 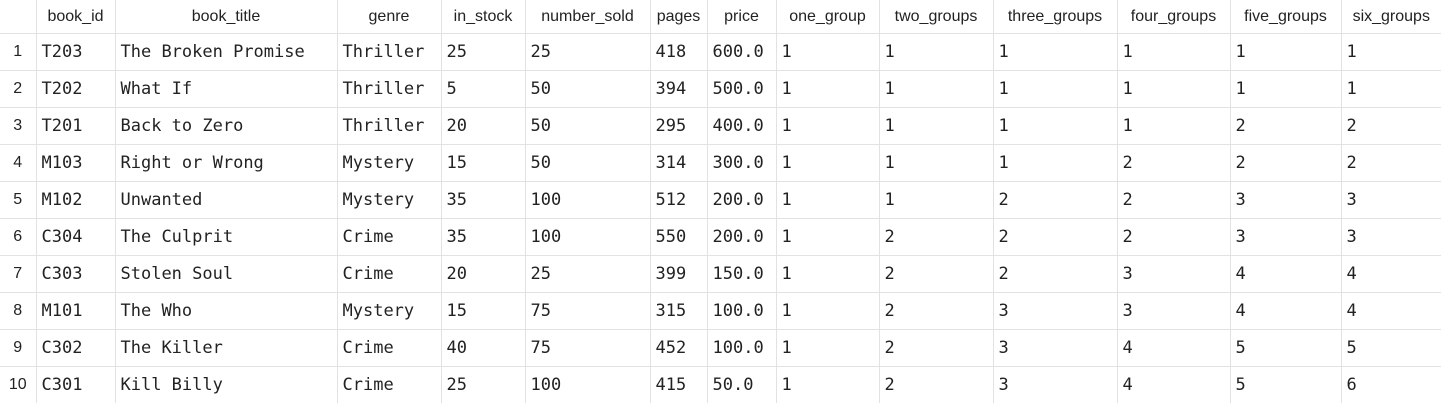 What do you see at coordinates (1174, 17) in the screenshot?
I see `column-header-four-groups: four_groups` at bounding box center [1174, 17].